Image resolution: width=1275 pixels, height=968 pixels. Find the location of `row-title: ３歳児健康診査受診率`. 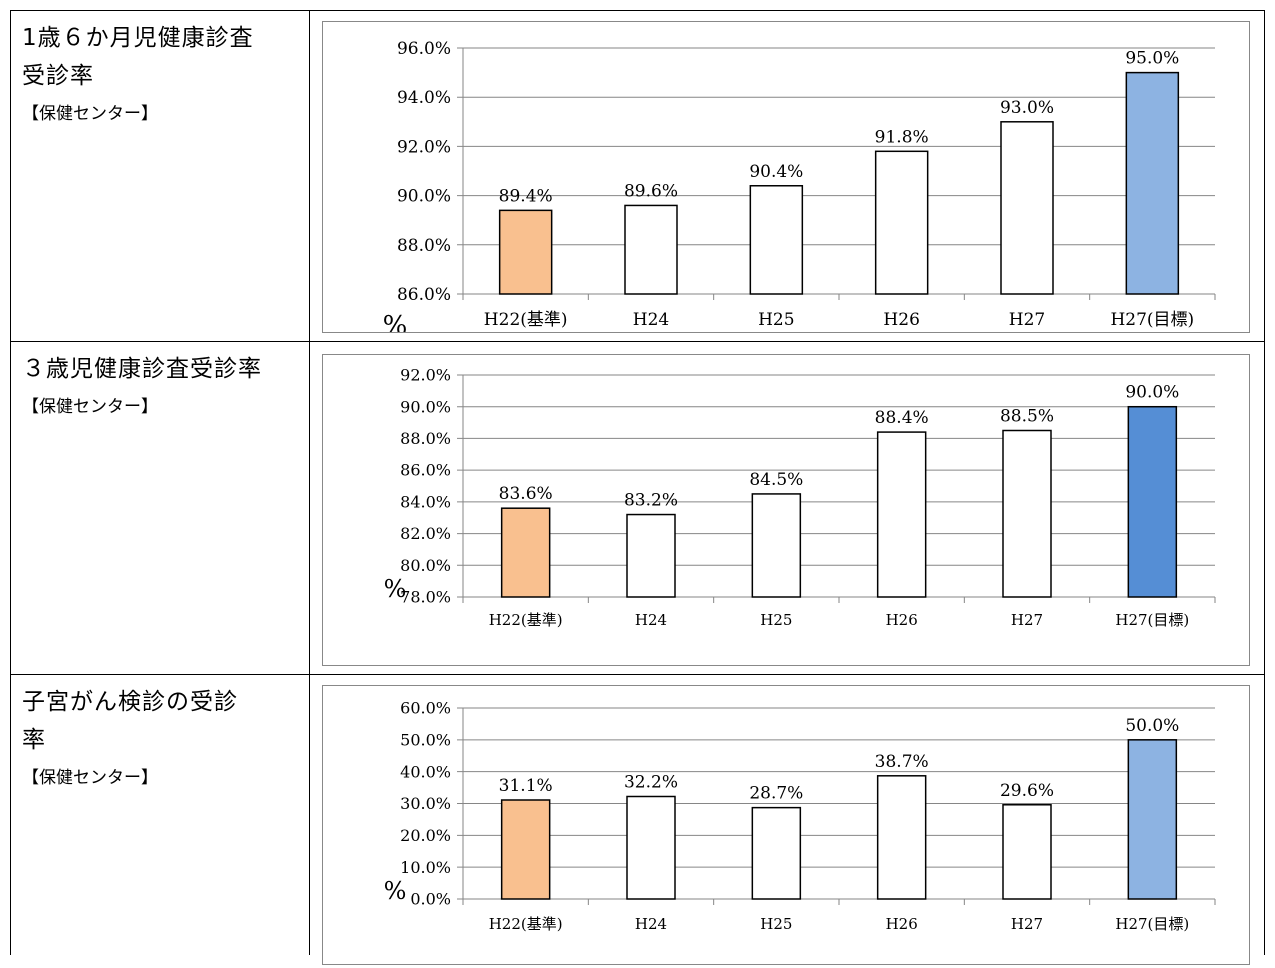

row-title: ３歳児健康診査受診率 is located at coordinates (165, 369).